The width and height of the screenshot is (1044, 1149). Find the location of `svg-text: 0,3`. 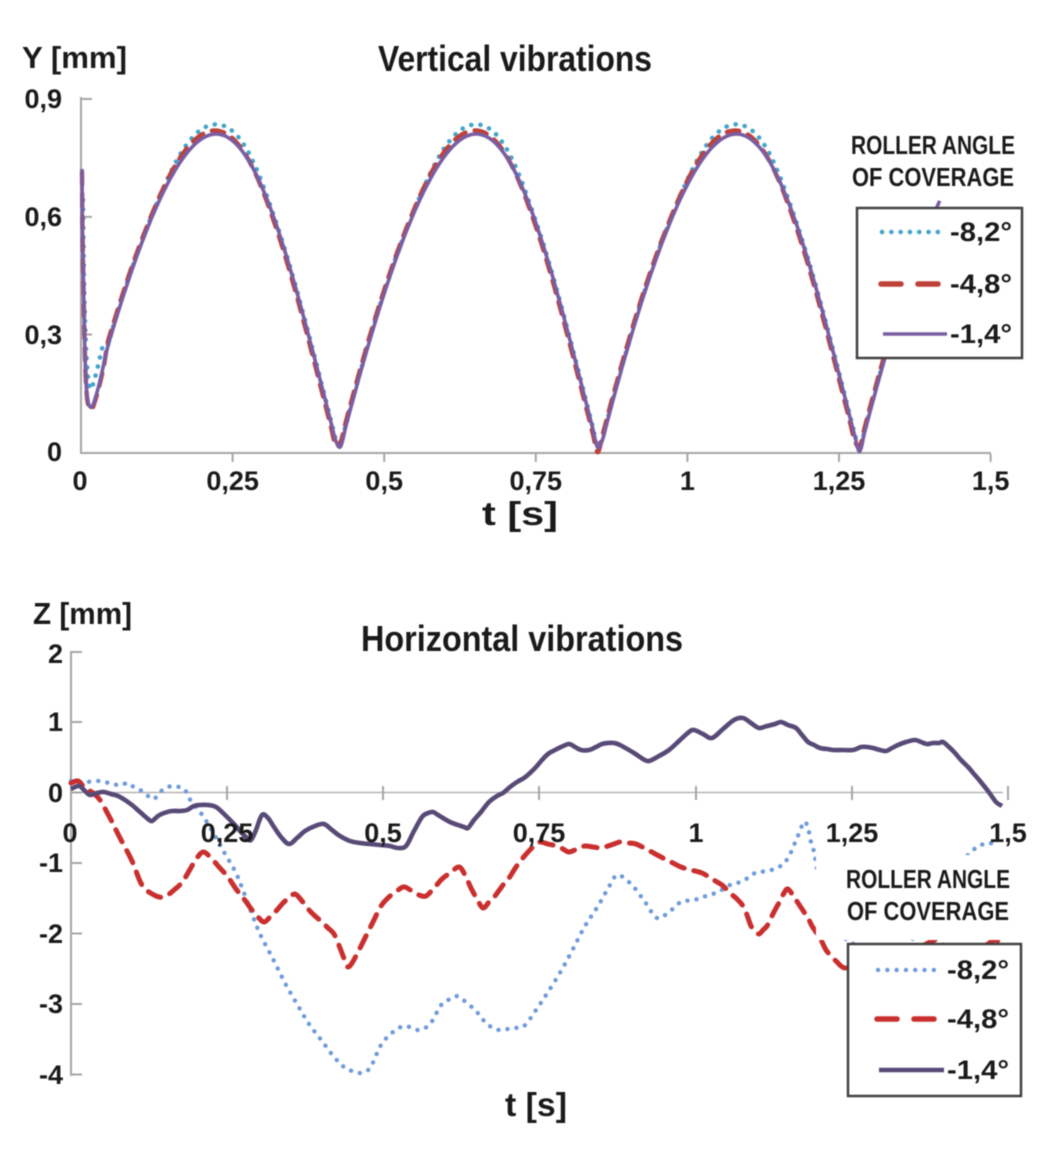

svg-text: 0,3 is located at coordinates (43, 335).